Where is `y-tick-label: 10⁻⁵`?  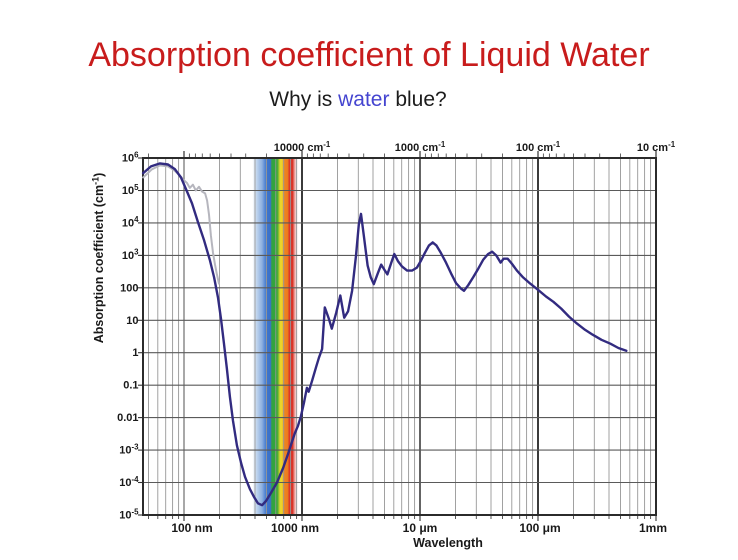
y-tick-label: 10⁻⁵ is located at coordinates (129, 514).